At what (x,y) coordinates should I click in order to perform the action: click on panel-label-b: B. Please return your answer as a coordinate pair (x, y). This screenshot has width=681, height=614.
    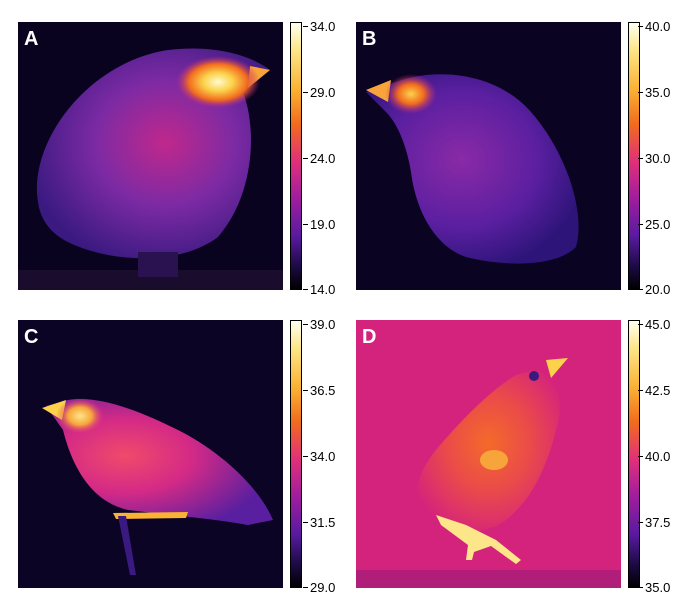
    Looking at the image, I should click on (369, 39).